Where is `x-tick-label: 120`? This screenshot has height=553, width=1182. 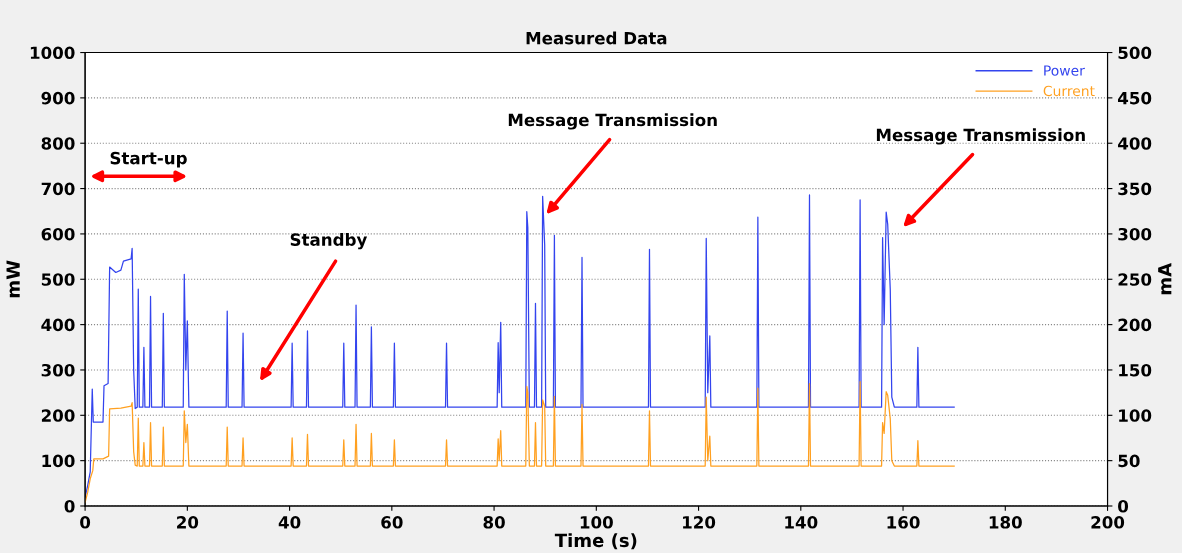
x-tick-label: 120 is located at coordinates (699, 522).